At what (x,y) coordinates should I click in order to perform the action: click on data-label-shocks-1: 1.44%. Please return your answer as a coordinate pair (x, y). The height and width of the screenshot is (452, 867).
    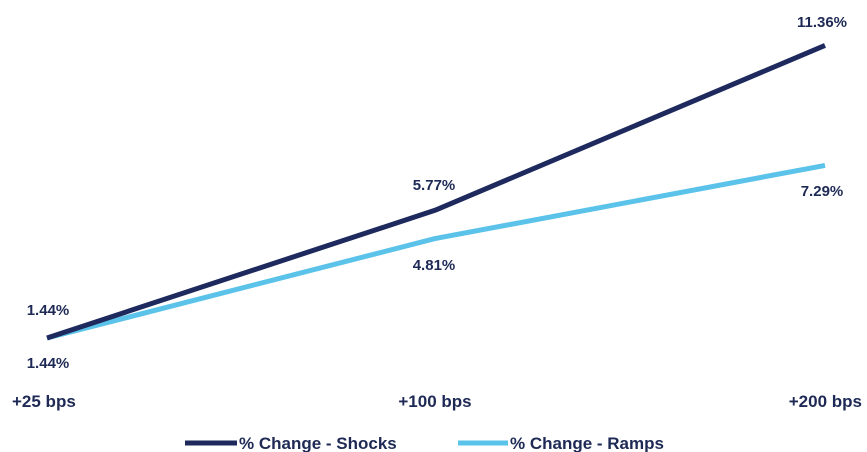
    Looking at the image, I should click on (48, 310).